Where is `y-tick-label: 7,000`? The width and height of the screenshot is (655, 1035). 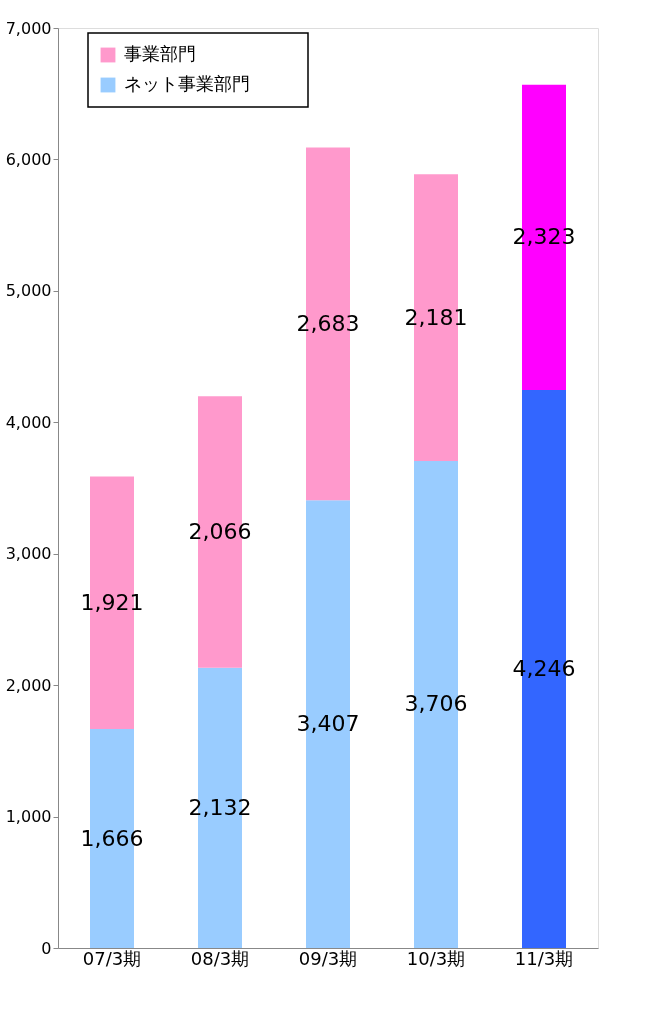 y-tick-label: 7,000 is located at coordinates (28, 28).